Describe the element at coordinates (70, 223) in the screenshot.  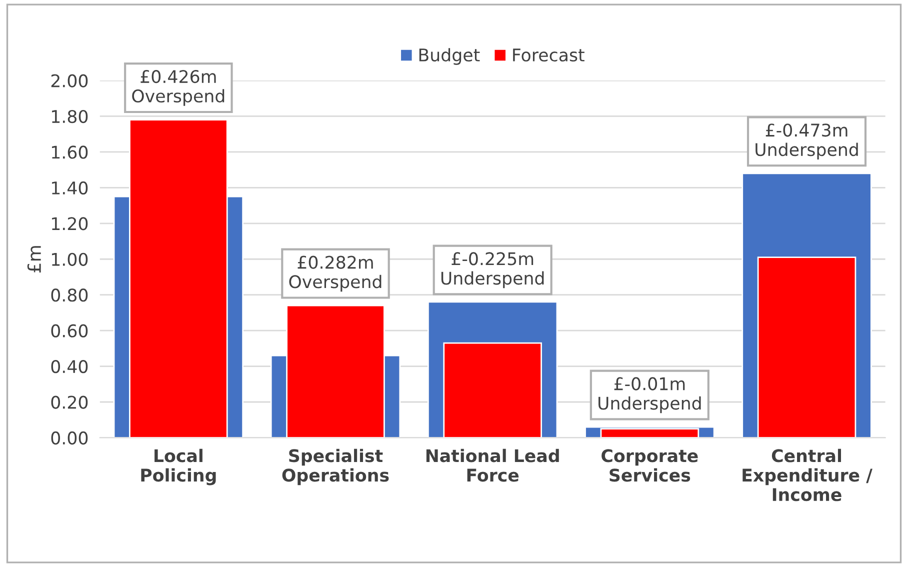
I see `y-tick-label: 1.20` at that location.